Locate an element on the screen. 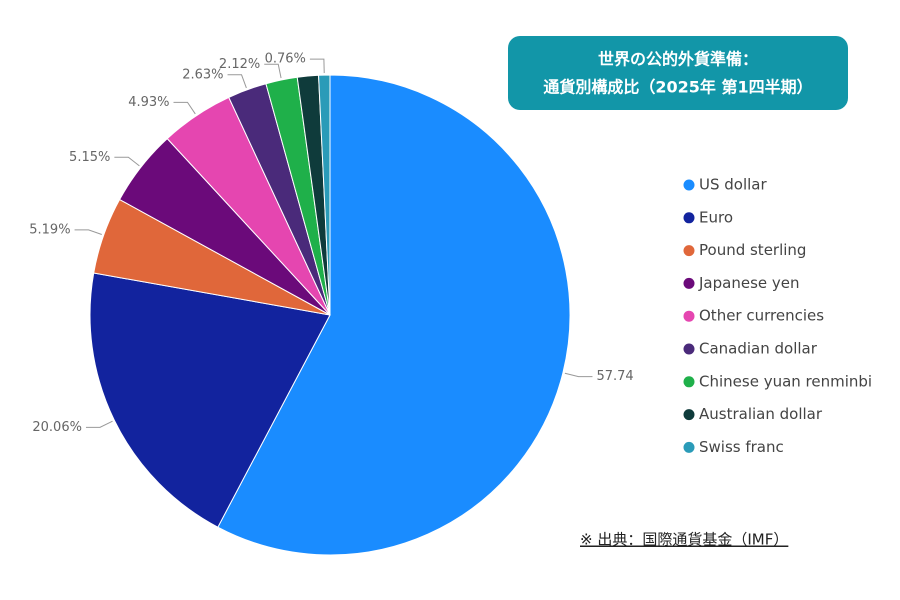 This screenshot has width=900, height=600. chart-title: 世界の公的外貨準備： is located at coordinates (678, 59).